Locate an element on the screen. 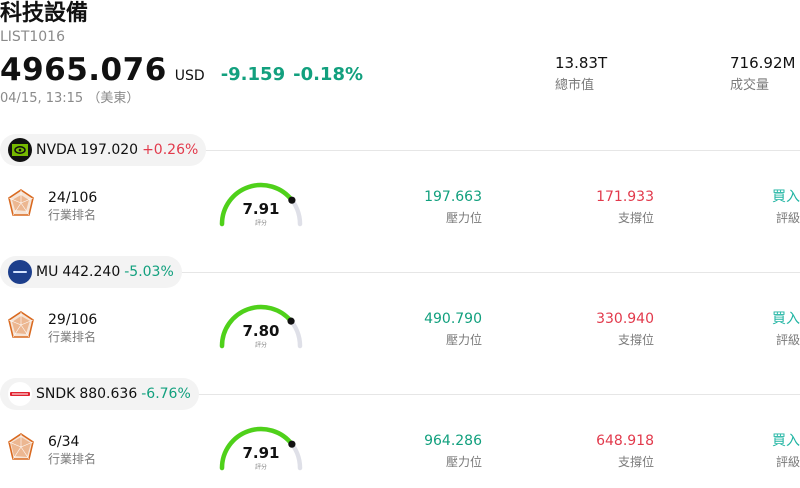  support-value: 648.918 is located at coordinates (625, 441).